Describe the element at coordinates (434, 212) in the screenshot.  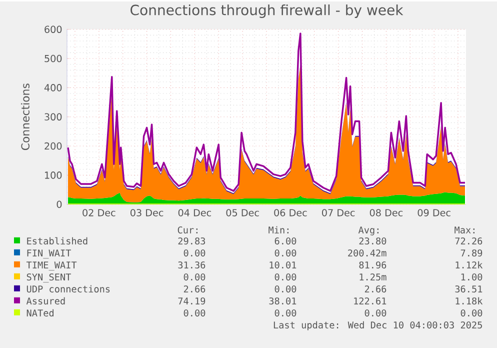
I see `x-tick-label: 09 Dec` at that location.